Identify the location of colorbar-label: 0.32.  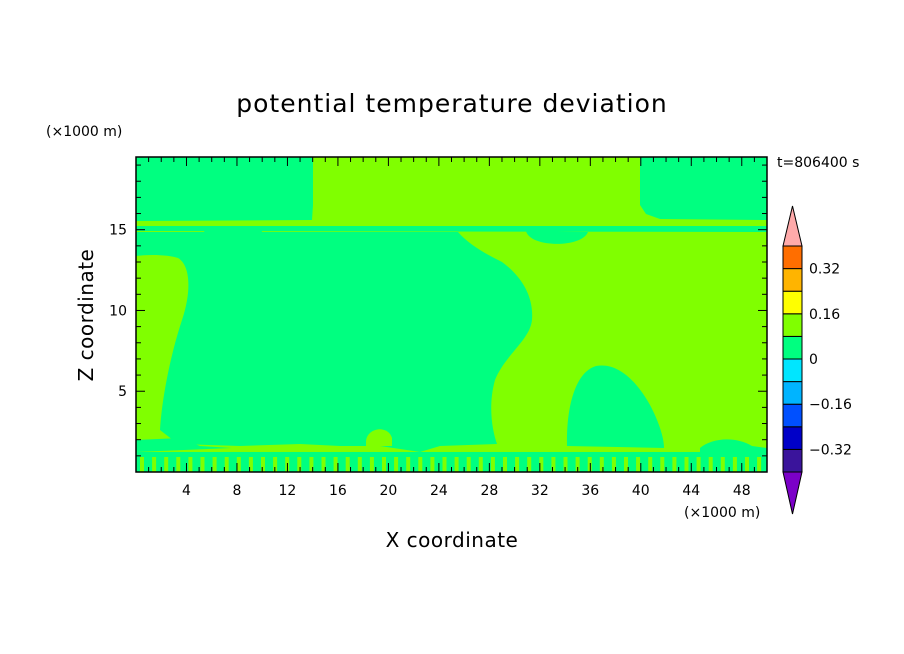
(824, 270).